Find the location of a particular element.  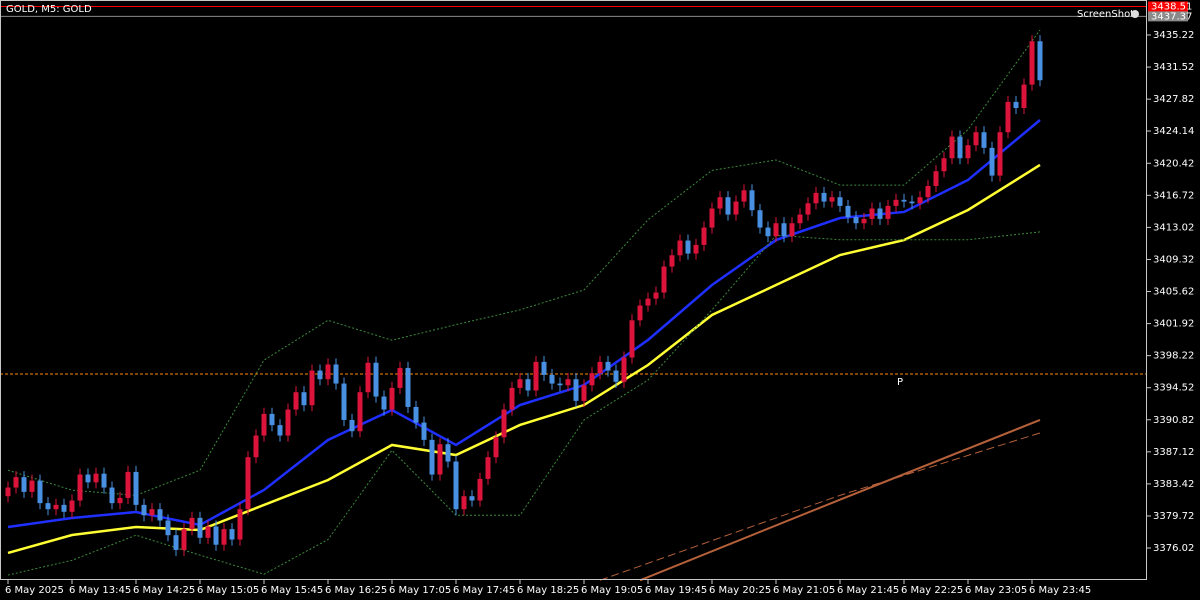

price-tag-label: 3438.51 is located at coordinates (1171, 6).